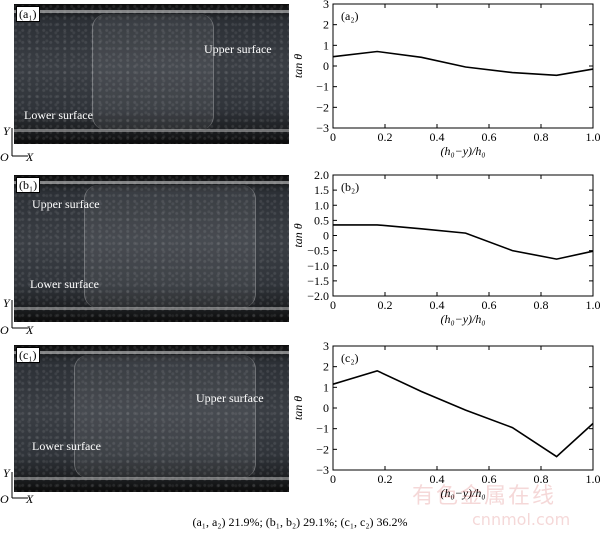 The height and width of the screenshot is (536, 600). What do you see at coordinates (19, 485) in the screenshot?
I see `mini-axes-c` at bounding box center [19, 485].